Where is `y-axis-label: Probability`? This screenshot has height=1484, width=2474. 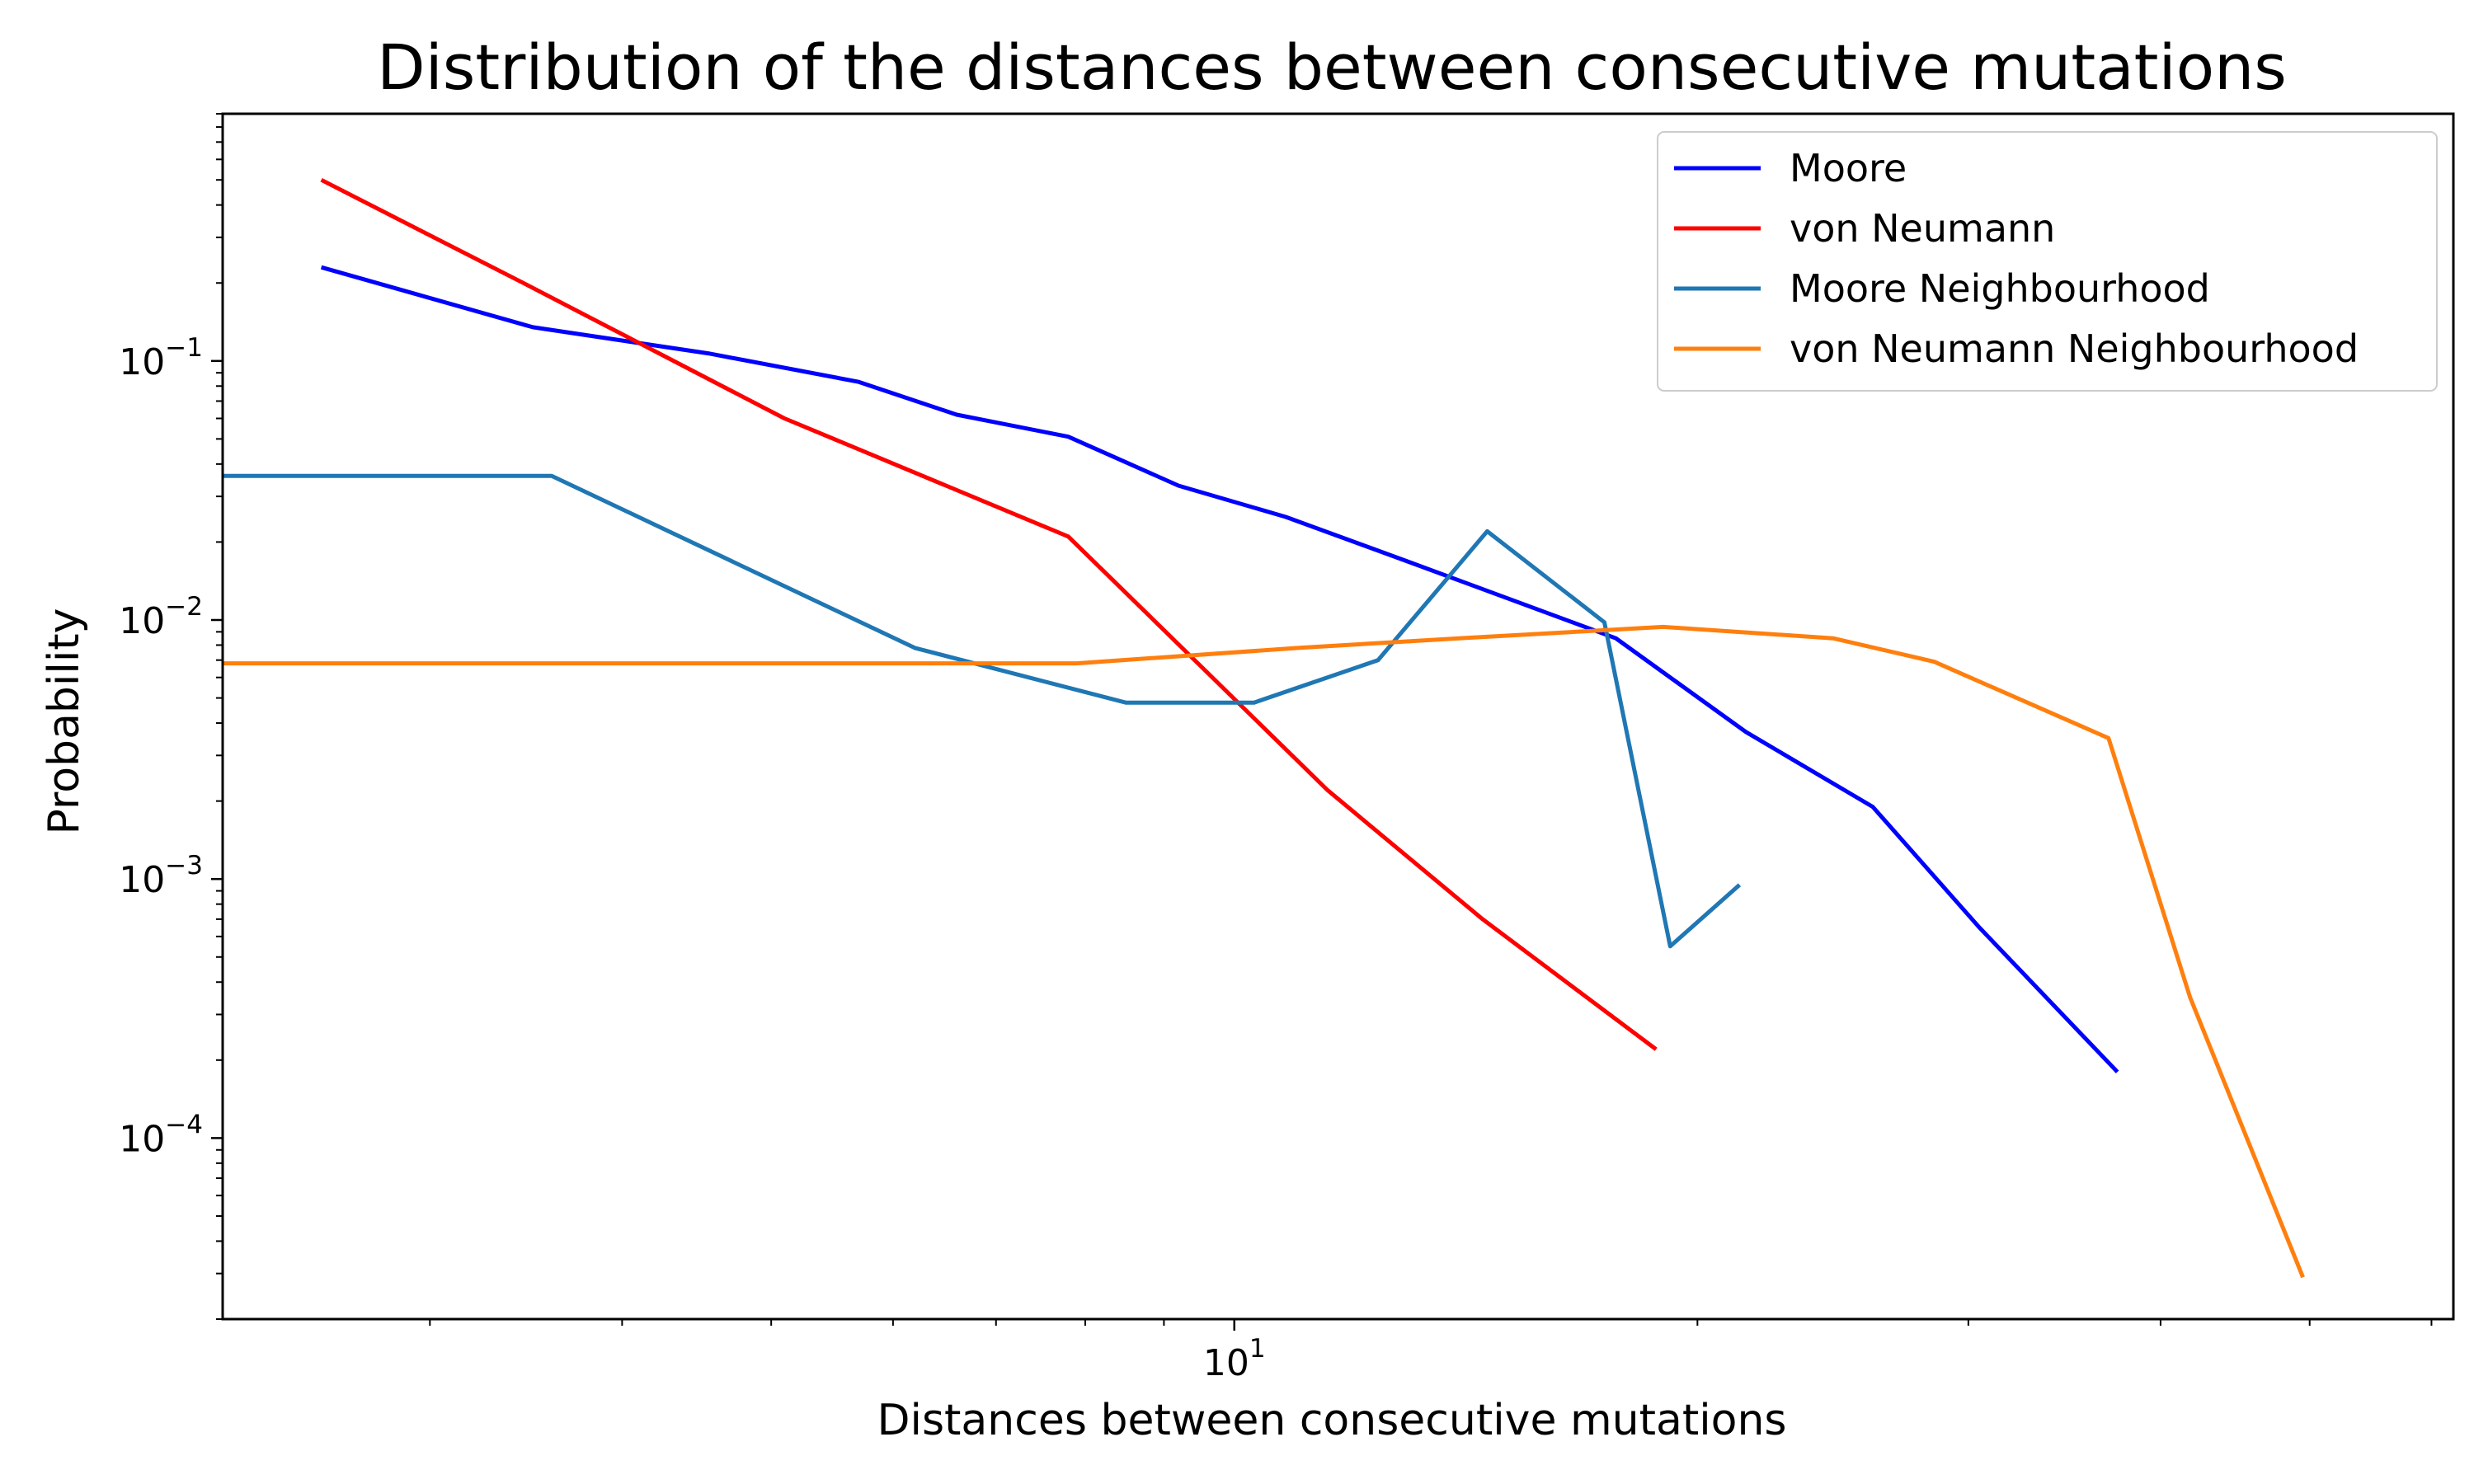 y-axis-label: Probability is located at coordinates (64, 721).